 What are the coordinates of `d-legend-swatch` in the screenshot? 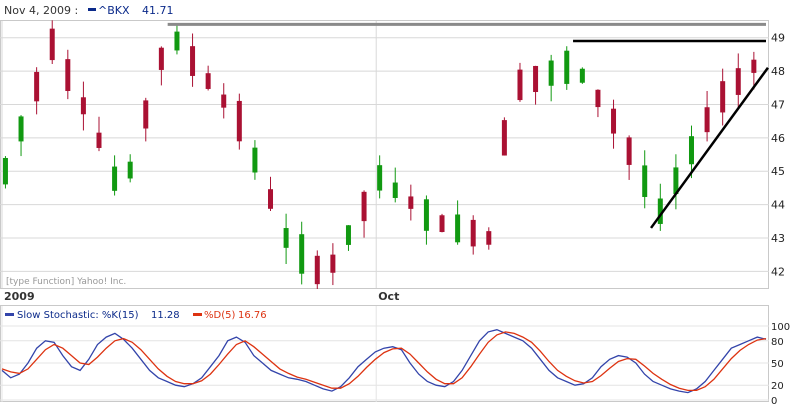 It's located at (197, 314).